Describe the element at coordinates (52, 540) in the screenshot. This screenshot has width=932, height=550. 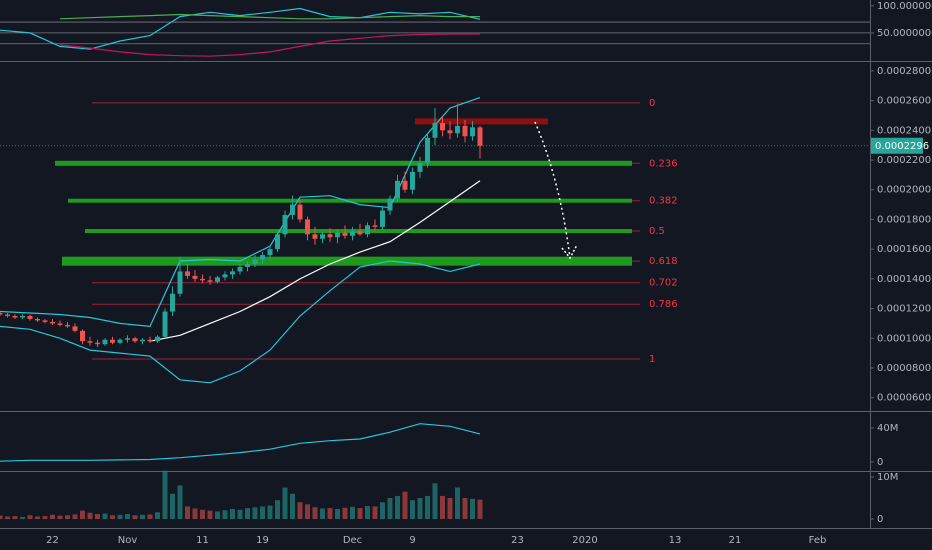
I see `x-tick-label: 22` at that location.